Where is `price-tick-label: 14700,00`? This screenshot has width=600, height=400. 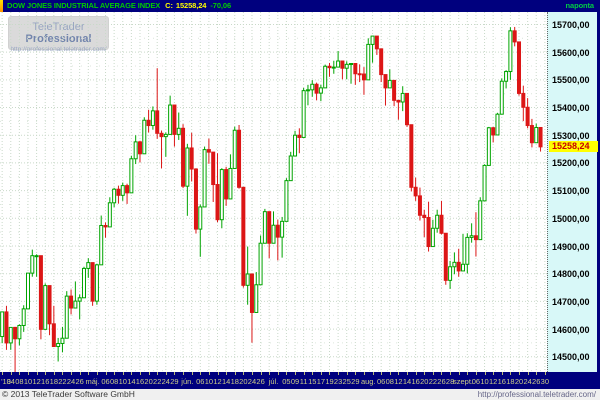
price-tick-label: 14700,00 is located at coordinates (571, 301).